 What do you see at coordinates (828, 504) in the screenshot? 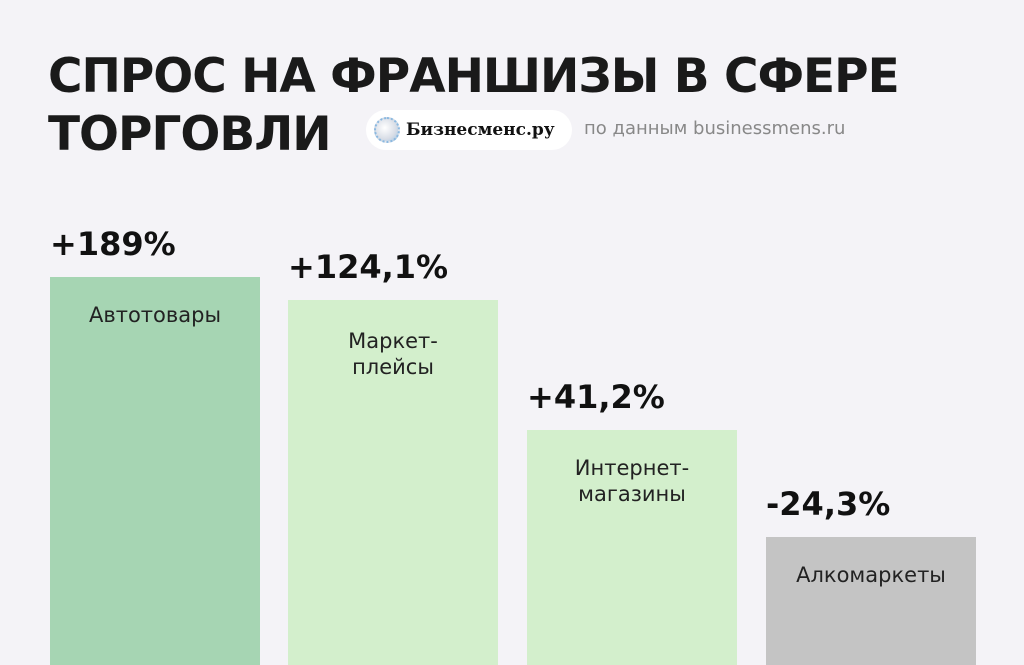
I see `value-label: -24,3%` at bounding box center [828, 504].